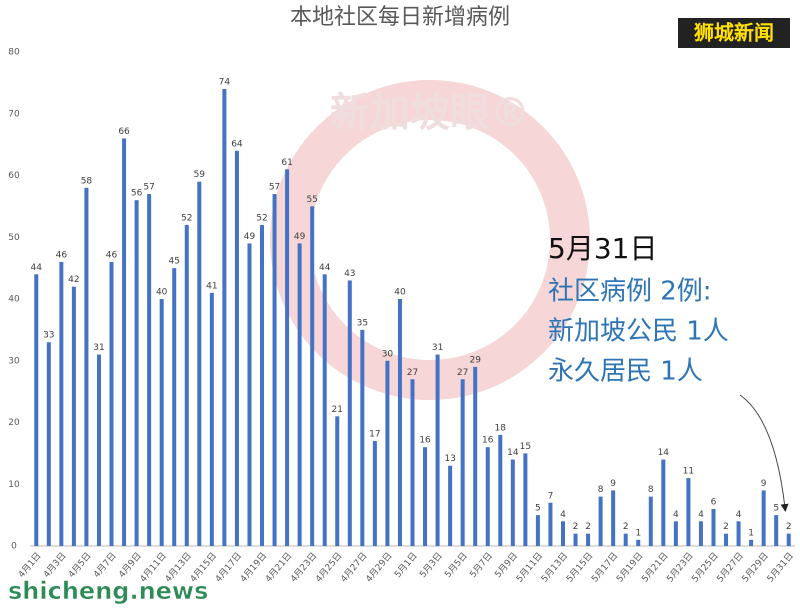  What do you see at coordinates (14, 176) in the screenshot?
I see `y-tick-label: 60` at bounding box center [14, 176].